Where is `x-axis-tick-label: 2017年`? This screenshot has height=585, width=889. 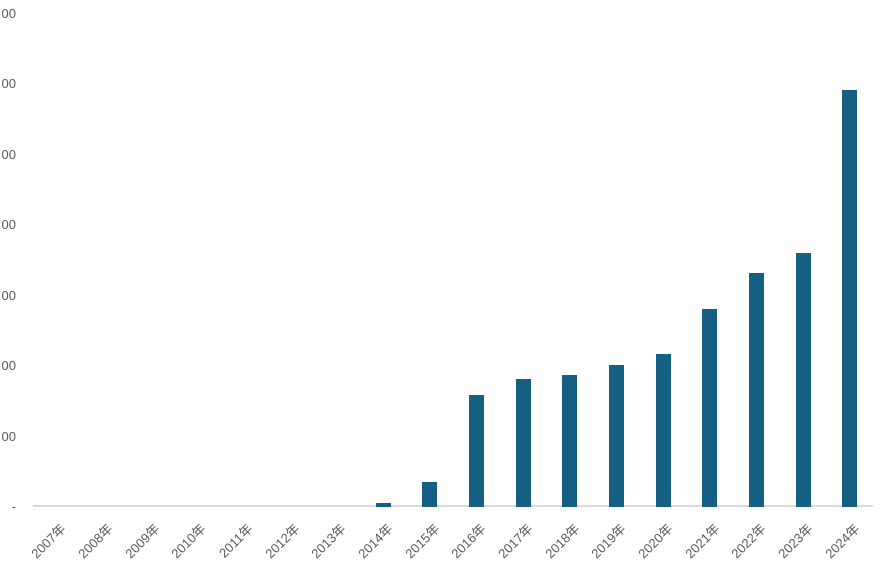 x-axis-tick-label: 2017年 is located at coordinates (515, 541).